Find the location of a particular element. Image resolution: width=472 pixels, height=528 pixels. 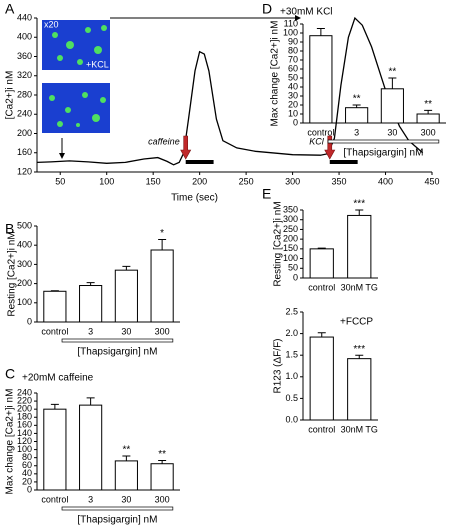

y-tick-label: 500 is located at coordinates (24, 225).